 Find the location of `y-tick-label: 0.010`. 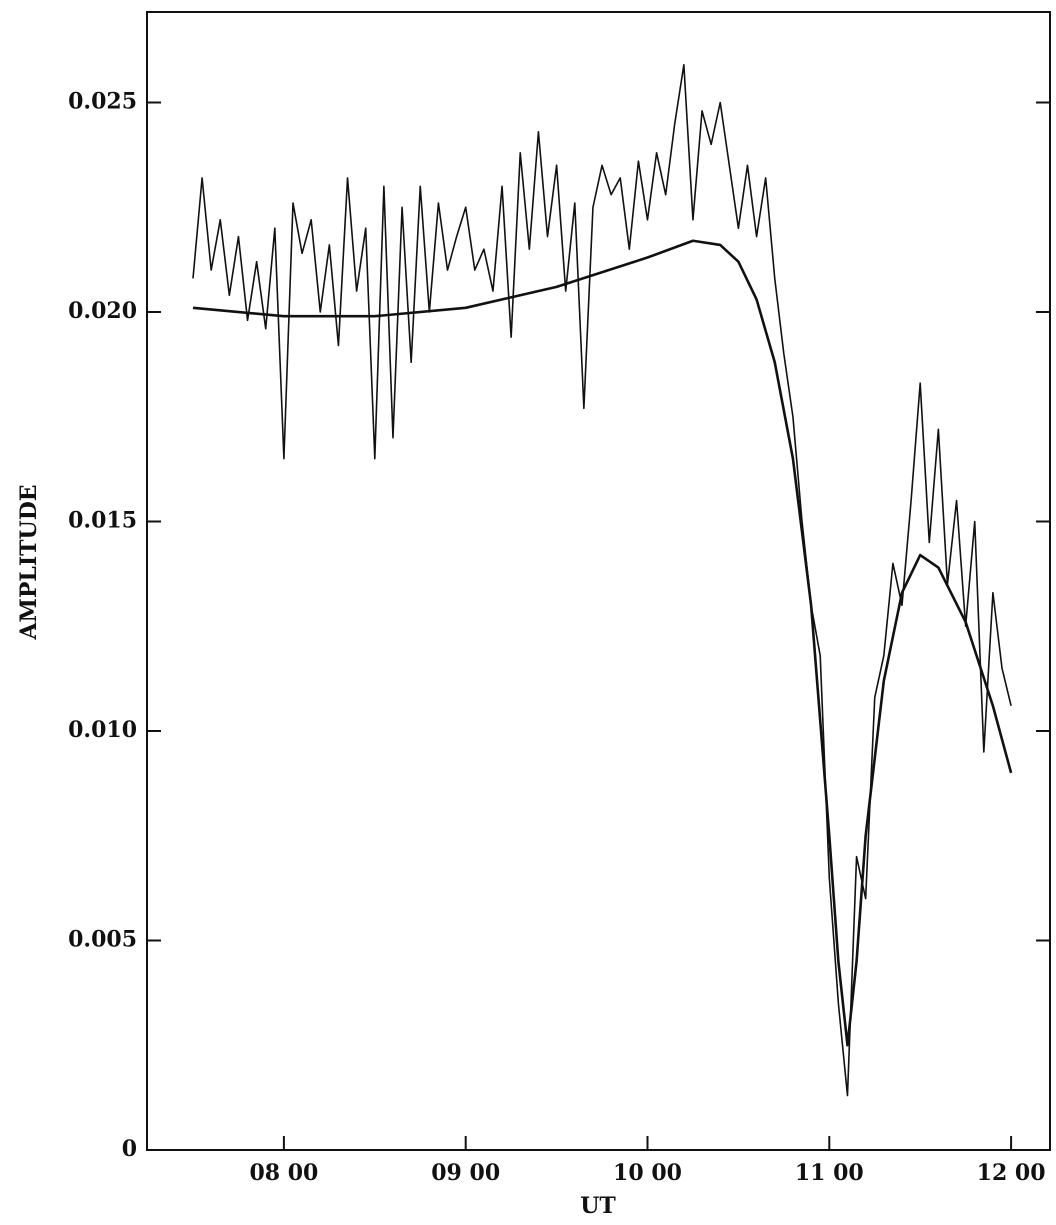

y-tick-label: 0.010 is located at coordinates (102, 730).